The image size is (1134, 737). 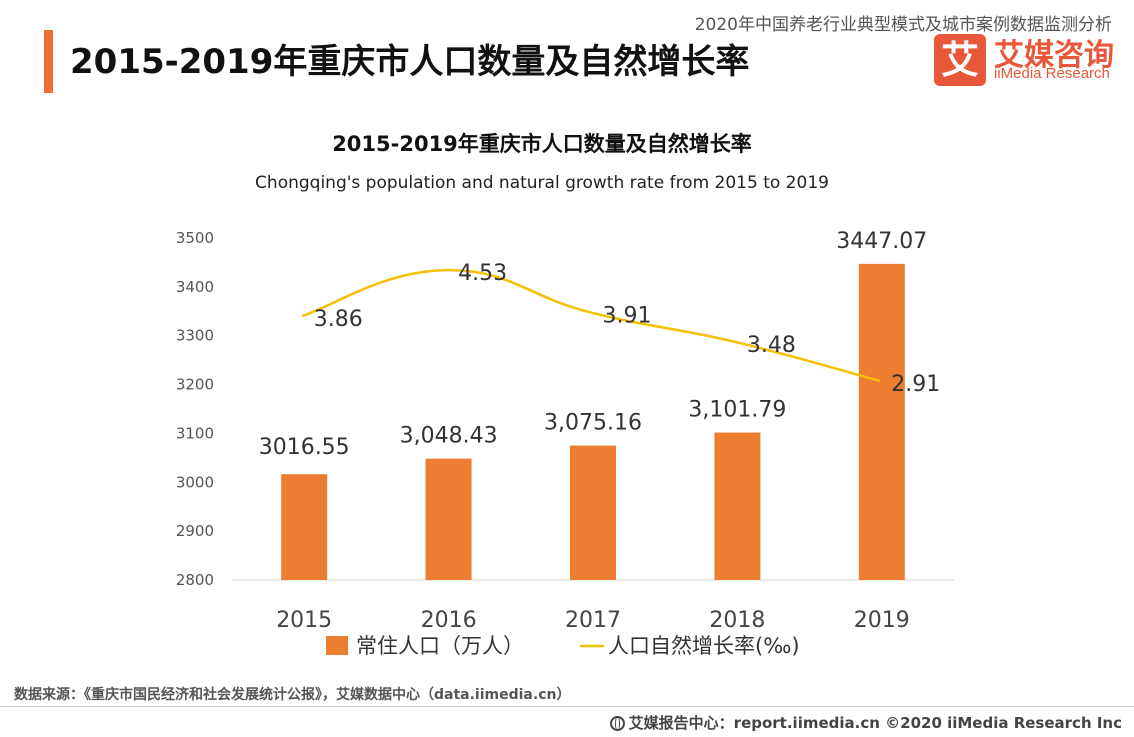 What do you see at coordinates (617, 723) in the screenshot?
I see `globe-icon` at bounding box center [617, 723].